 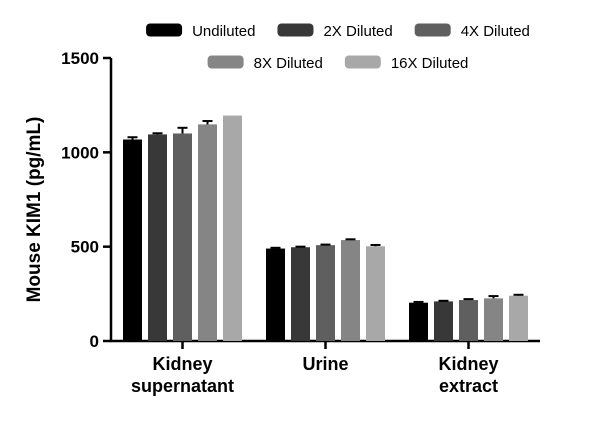 I want to click on legend-label: 16X Diluted, so click(x=430, y=63).